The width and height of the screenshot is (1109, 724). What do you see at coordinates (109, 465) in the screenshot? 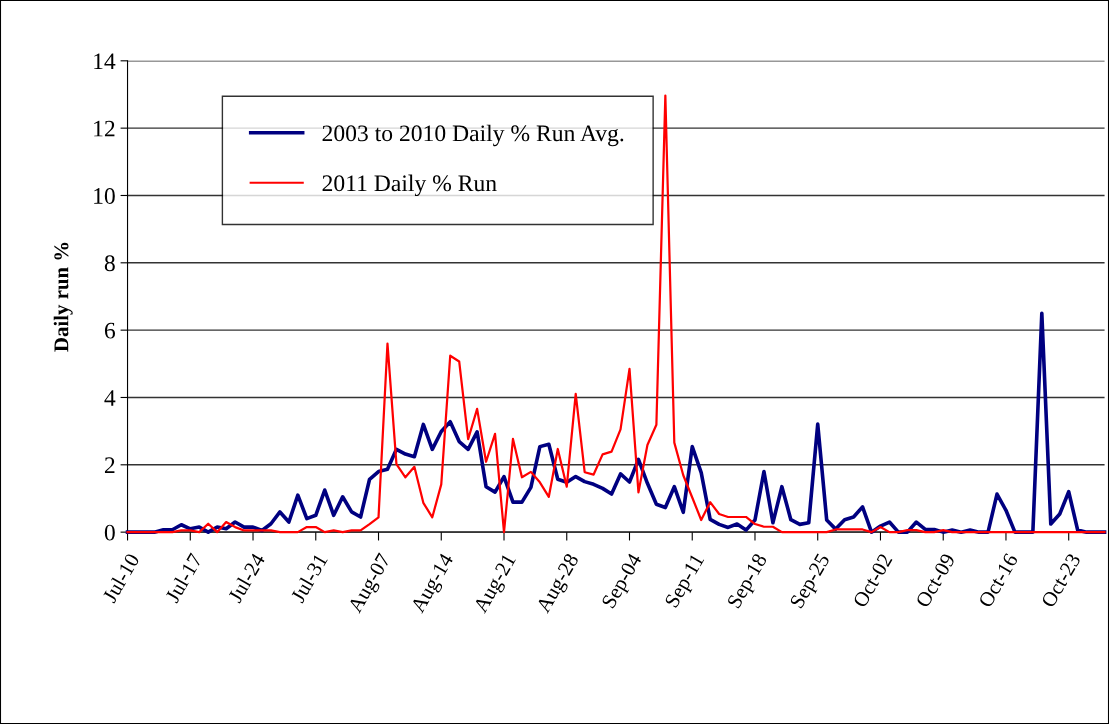
I see `y-tick-label: 2` at bounding box center [109, 465].